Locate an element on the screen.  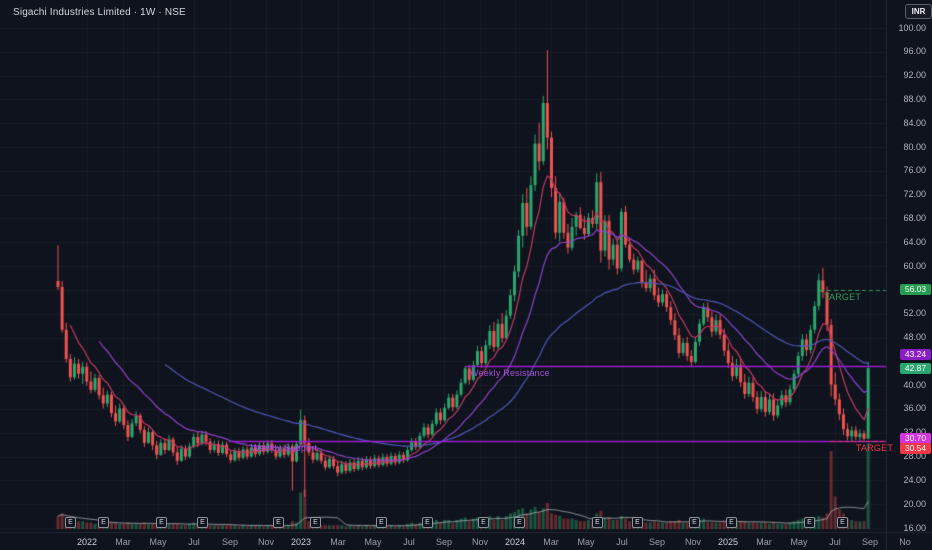
last-price-price-label: 42.87 is located at coordinates (915, 368).